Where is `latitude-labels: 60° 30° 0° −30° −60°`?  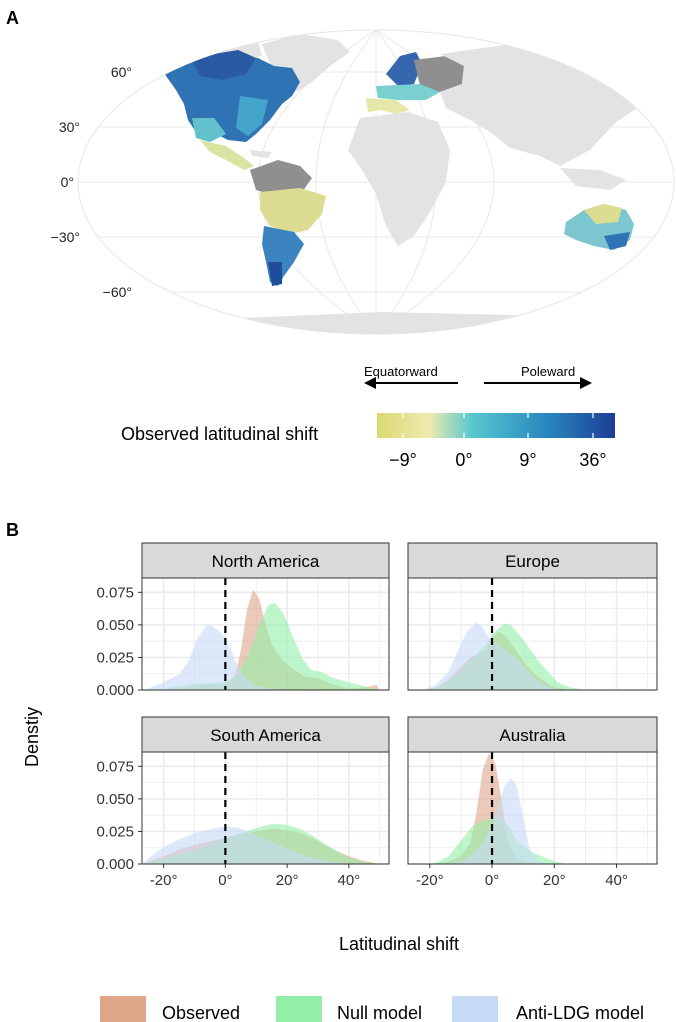 latitude-labels: 60° 30° 0° −30° −60° is located at coordinates (91, 182).